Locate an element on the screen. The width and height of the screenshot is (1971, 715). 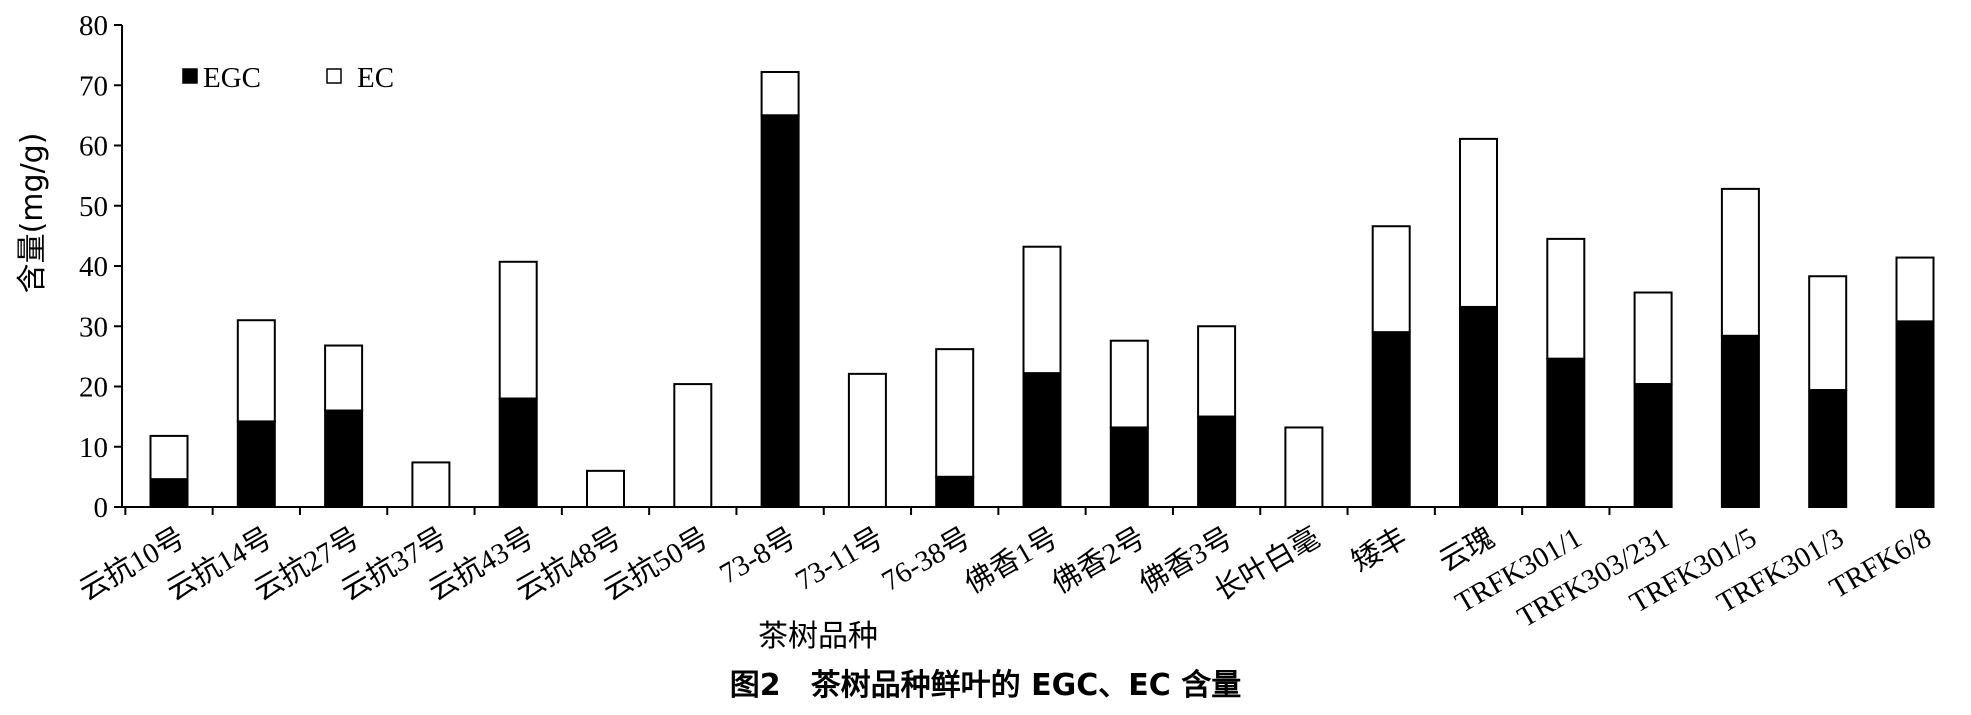
y-tick-label: 0 is located at coordinates (101, 508).